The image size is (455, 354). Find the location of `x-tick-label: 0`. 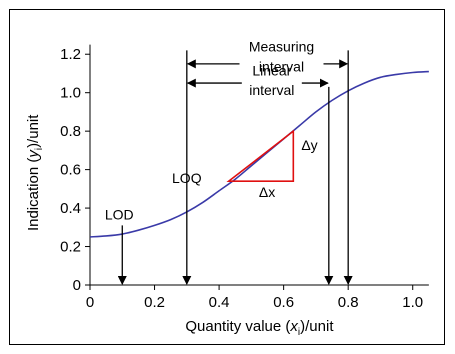

x-tick-label: 0 is located at coordinates (90, 302).